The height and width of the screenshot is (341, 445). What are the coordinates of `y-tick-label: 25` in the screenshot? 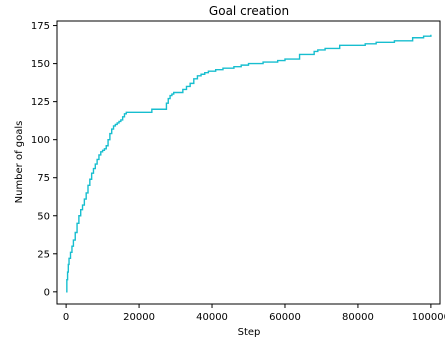 It's located at (43, 254).